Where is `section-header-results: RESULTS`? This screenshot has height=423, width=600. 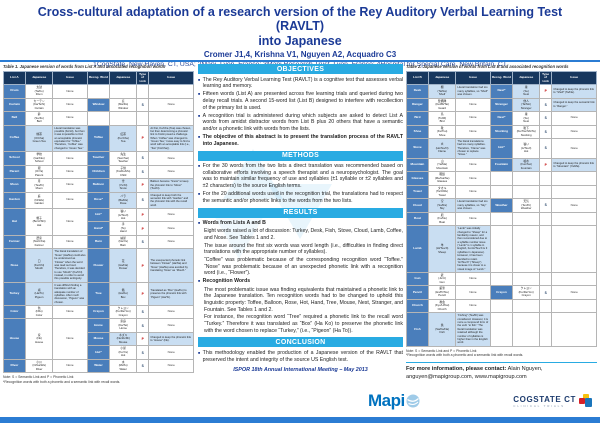 section-header-results: RESULTS is located at coordinates (300, 212).